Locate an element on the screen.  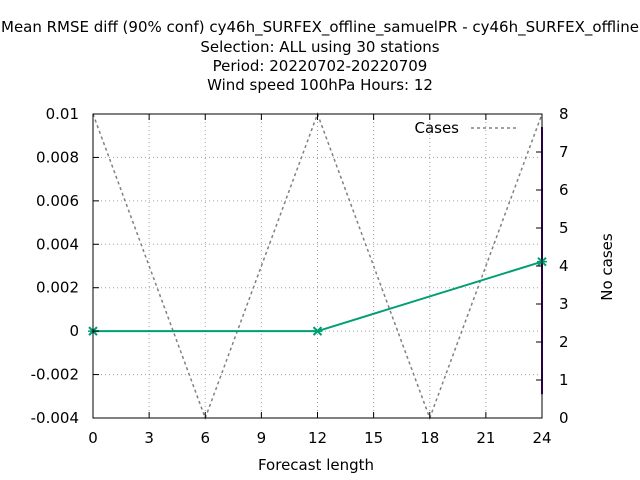
x-tick-label: 15 is located at coordinates (373, 438).